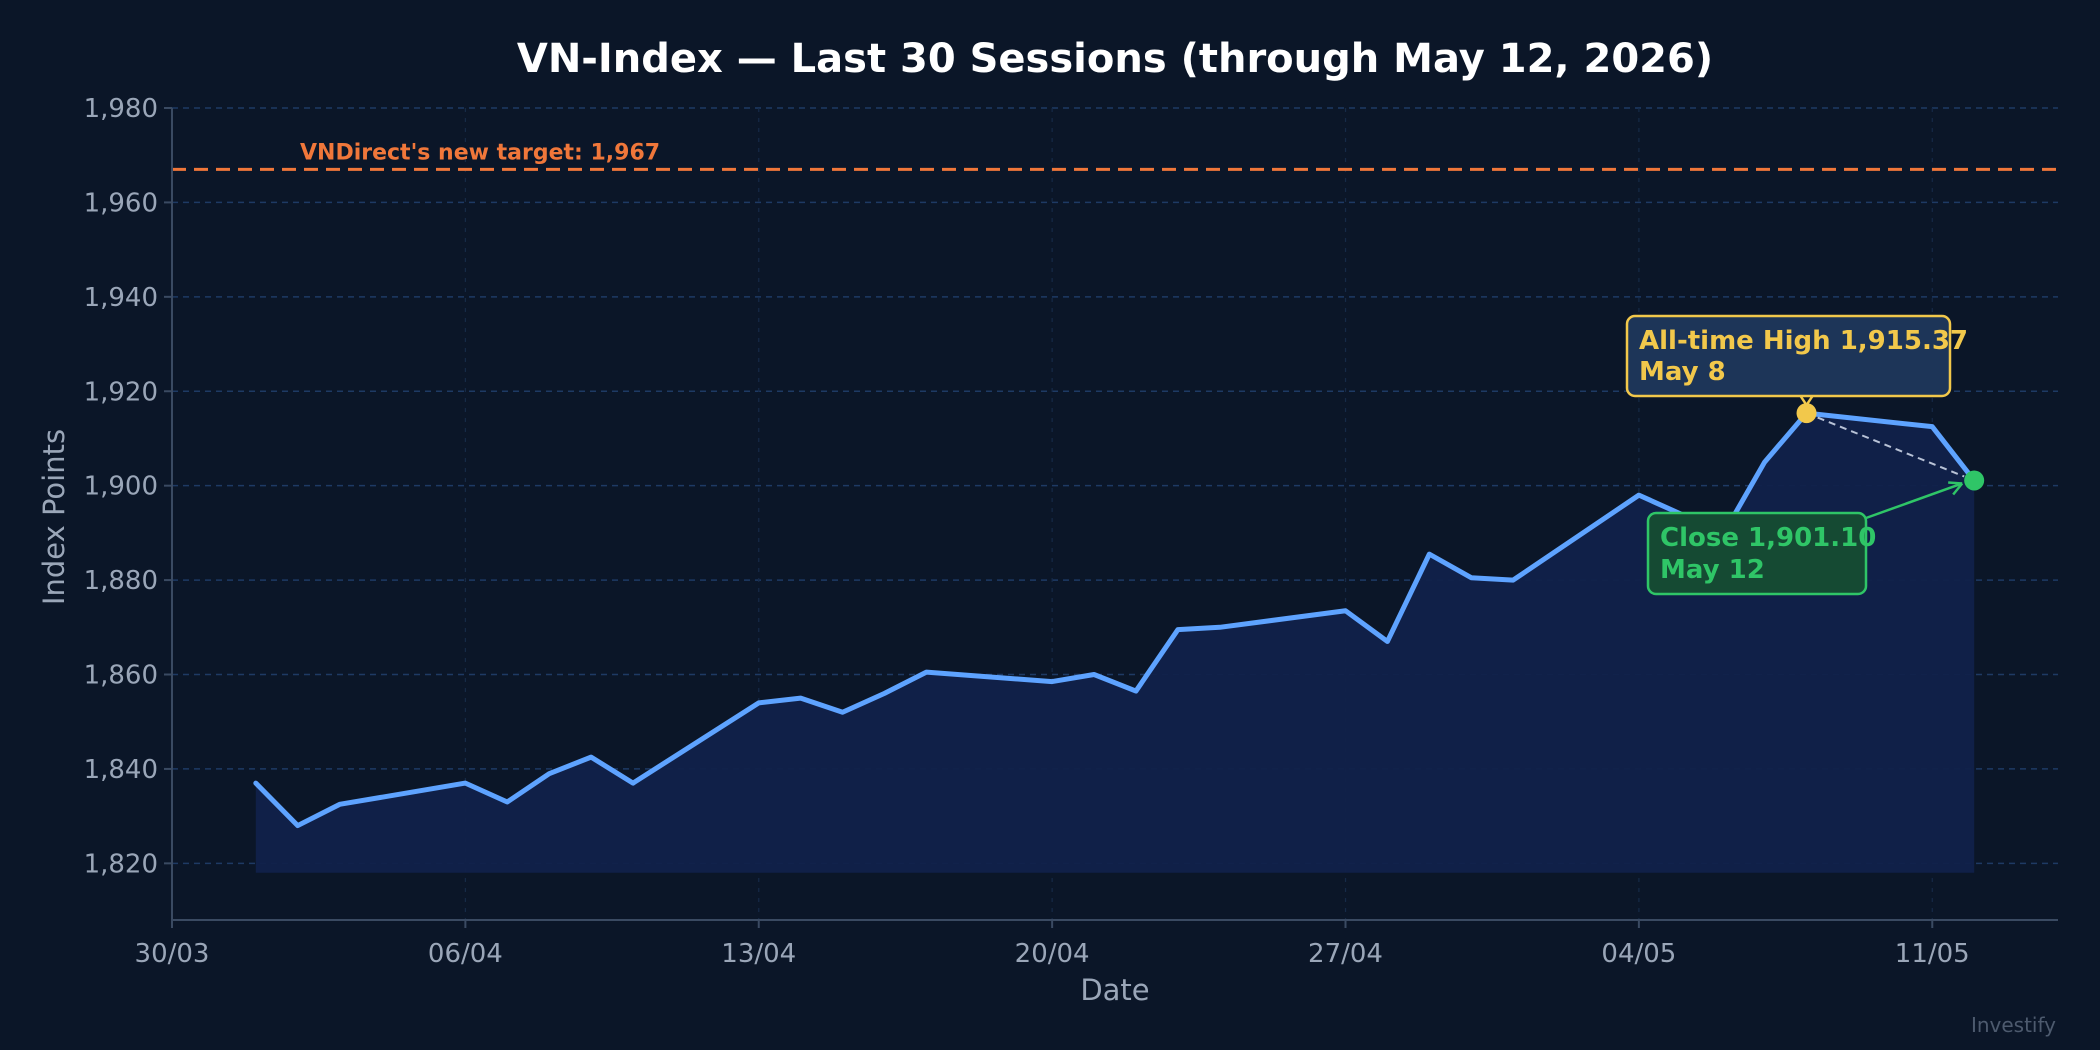 Image resolution: width=2100 pixels, height=1050 pixels. I want to click on target-line-label: VNDirect's new target: 1,967, so click(480, 152).